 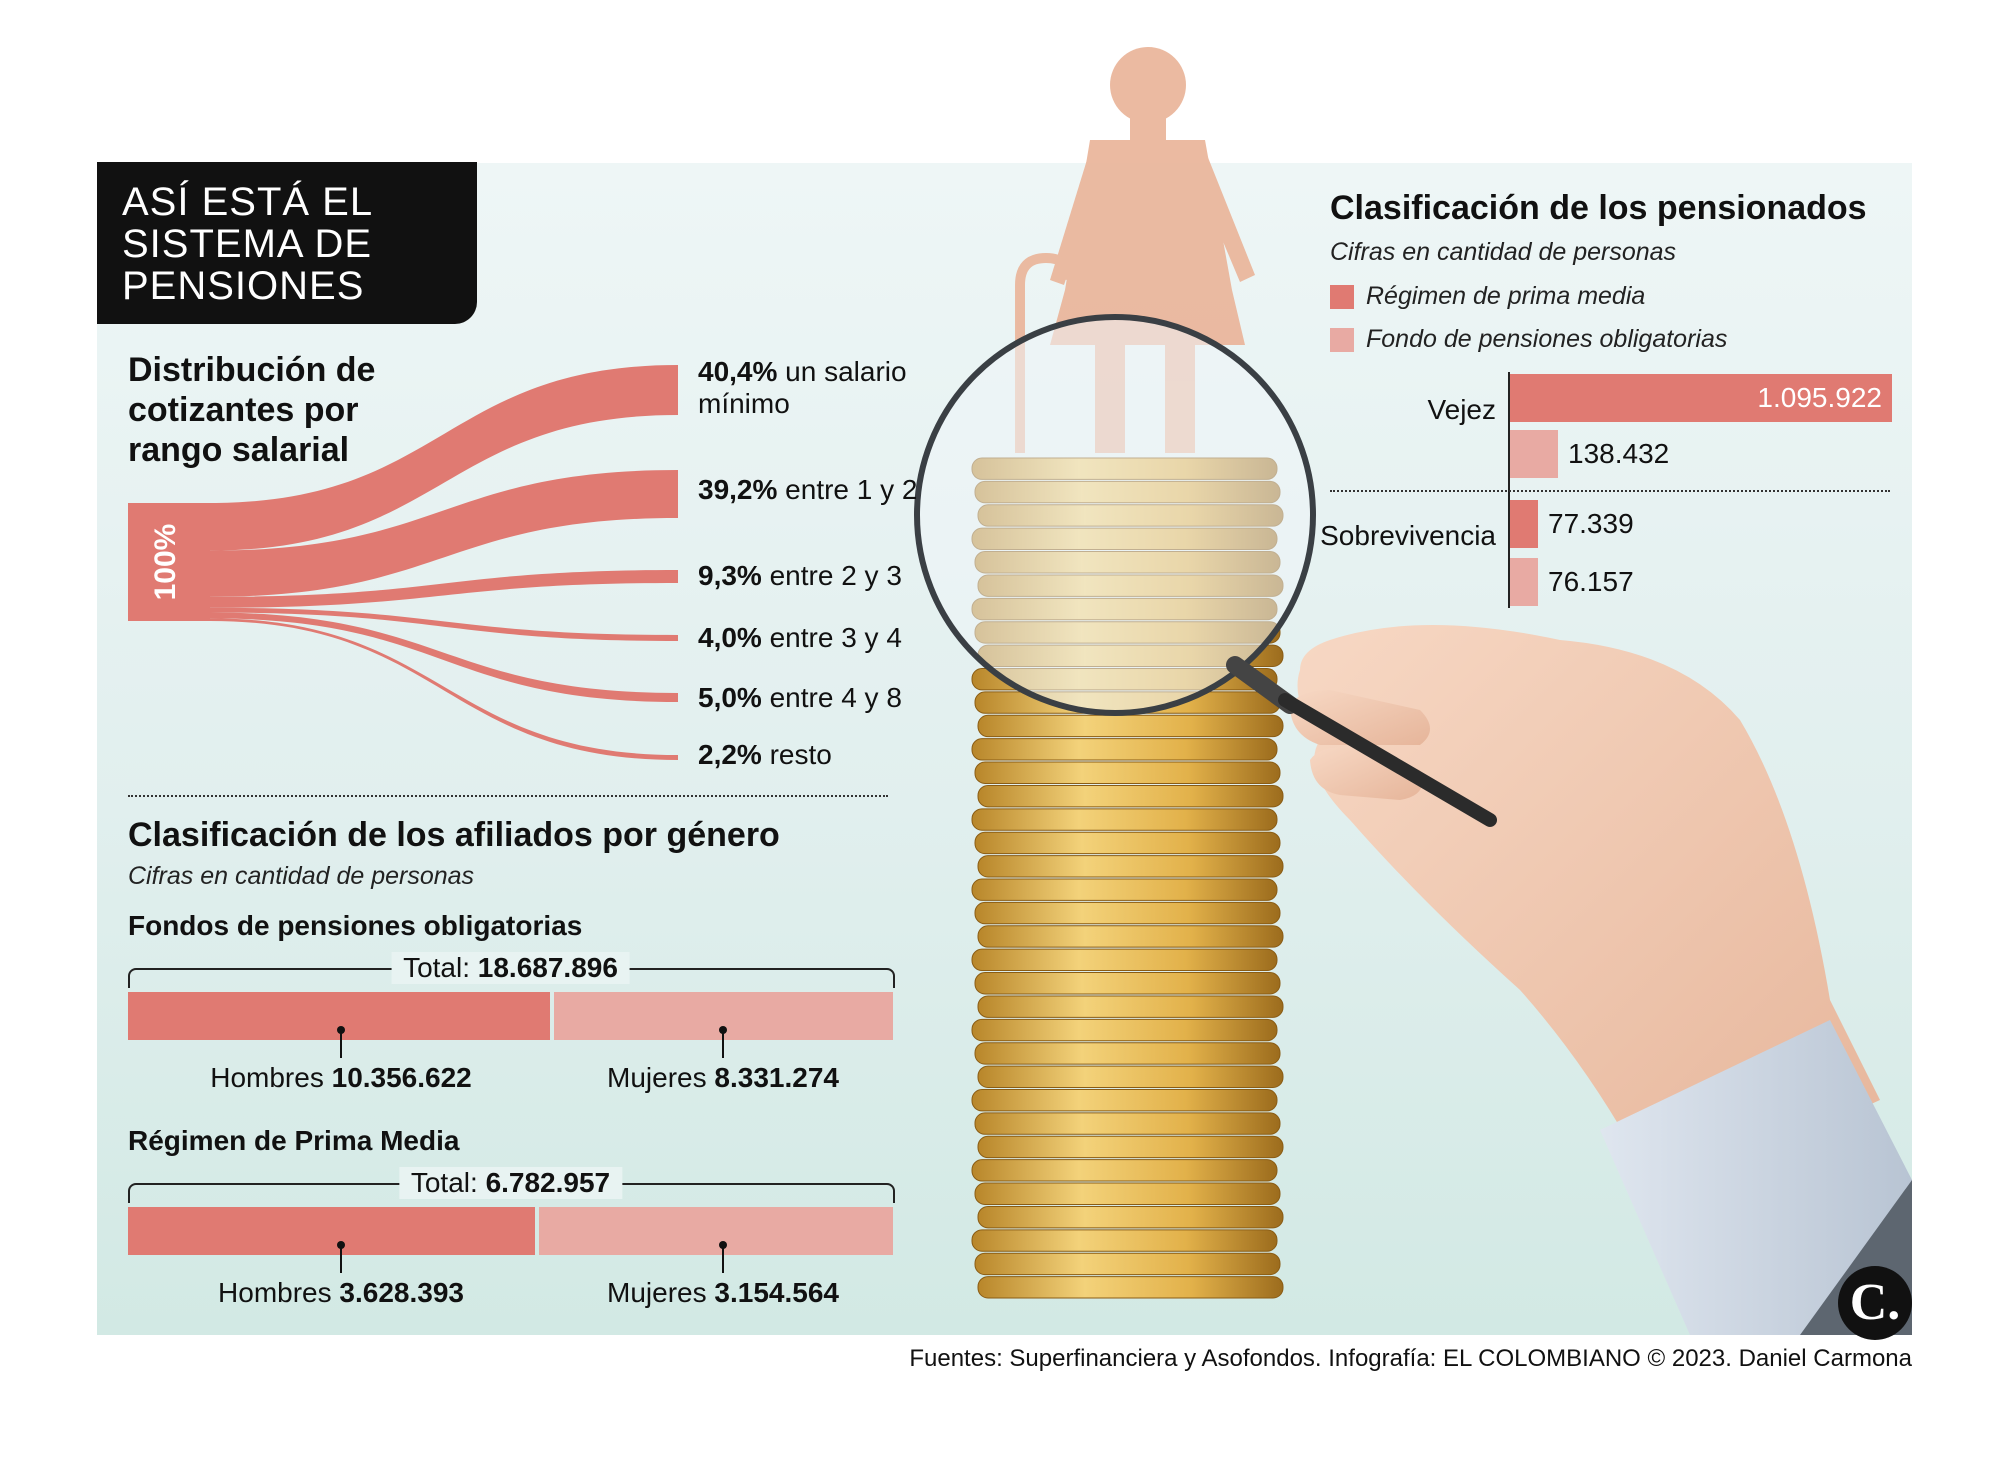 I want to click on distribution-label: 9,3% entre 2 y 3, so click(x=800, y=576).